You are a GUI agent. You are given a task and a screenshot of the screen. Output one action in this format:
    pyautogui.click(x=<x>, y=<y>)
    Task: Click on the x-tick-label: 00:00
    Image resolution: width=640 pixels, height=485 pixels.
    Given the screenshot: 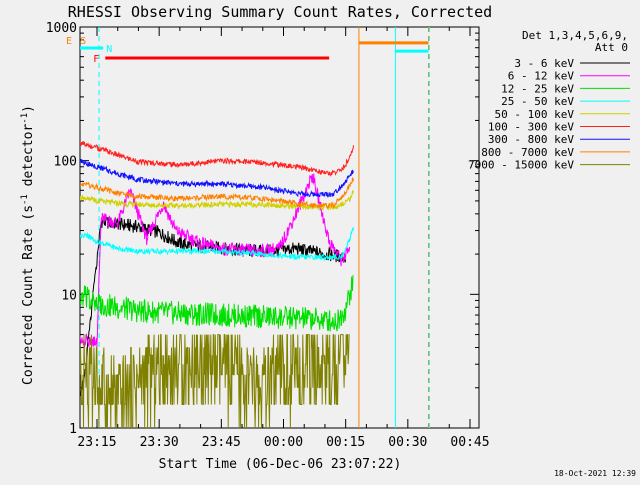 What is the action you would take?
    pyautogui.click(x=283, y=442)
    